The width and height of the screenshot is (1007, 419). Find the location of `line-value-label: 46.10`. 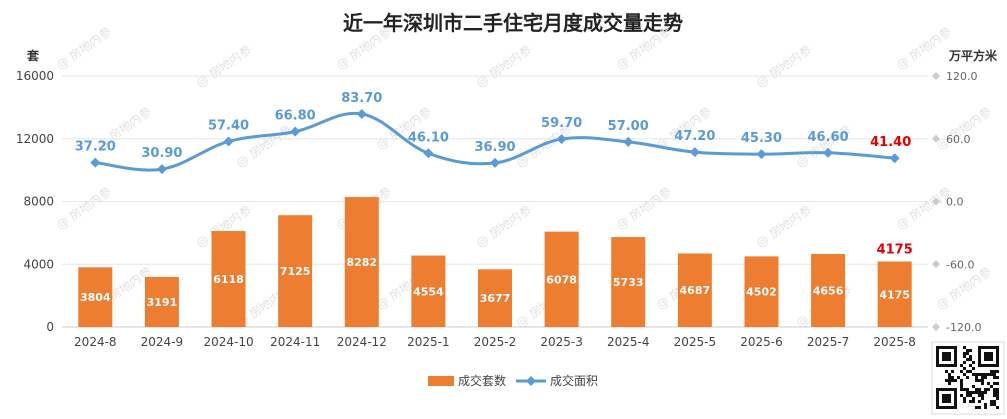

line-value-label: 46.10 is located at coordinates (428, 137).